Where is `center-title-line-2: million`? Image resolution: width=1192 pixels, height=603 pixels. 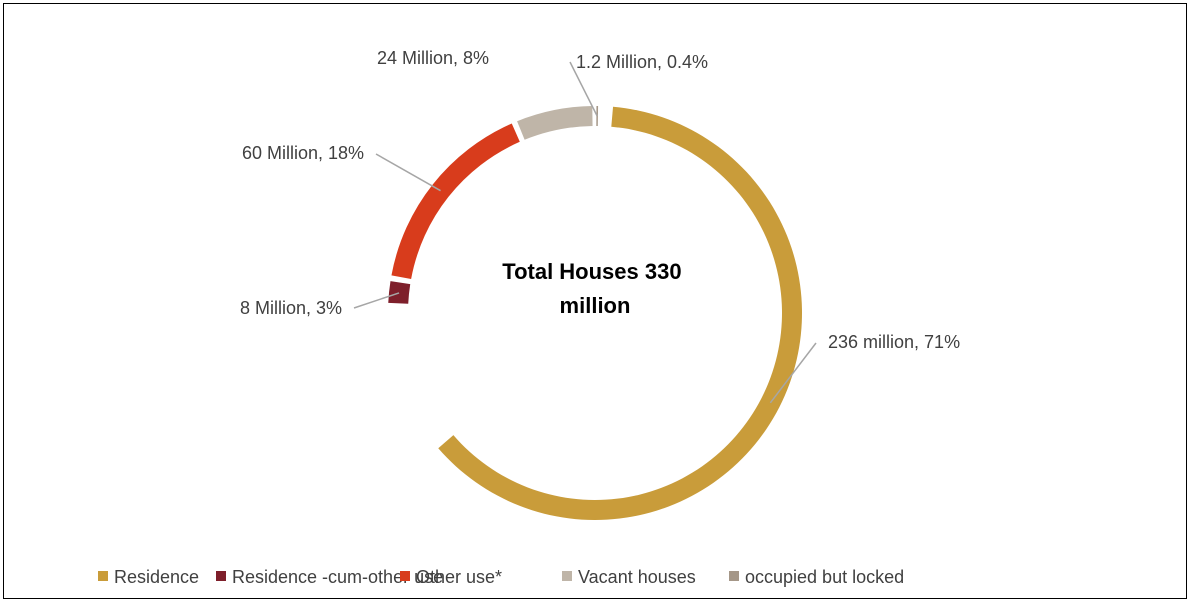 center-title-line-2: million is located at coordinates (595, 305).